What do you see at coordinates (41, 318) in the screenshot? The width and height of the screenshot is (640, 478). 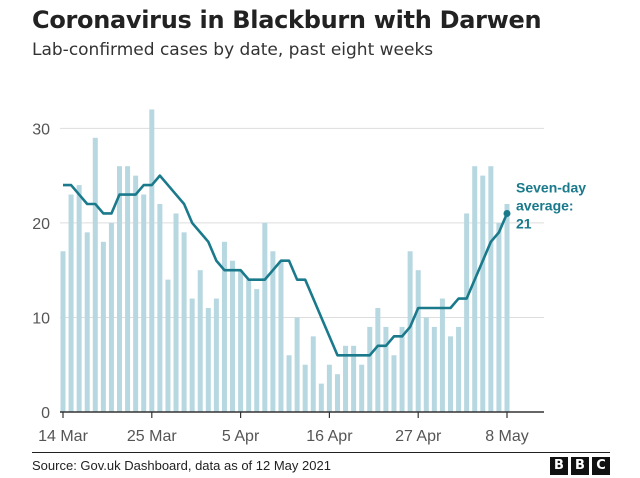 I see `y-tick-label: 10` at bounding box center [41, 318].